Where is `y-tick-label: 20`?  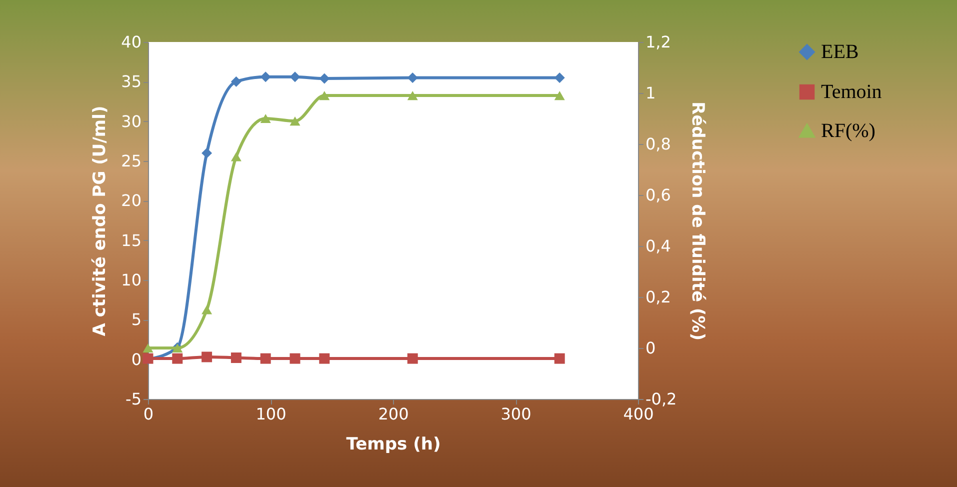
y-tick-label: 20 is located at coordinates (131, 200).